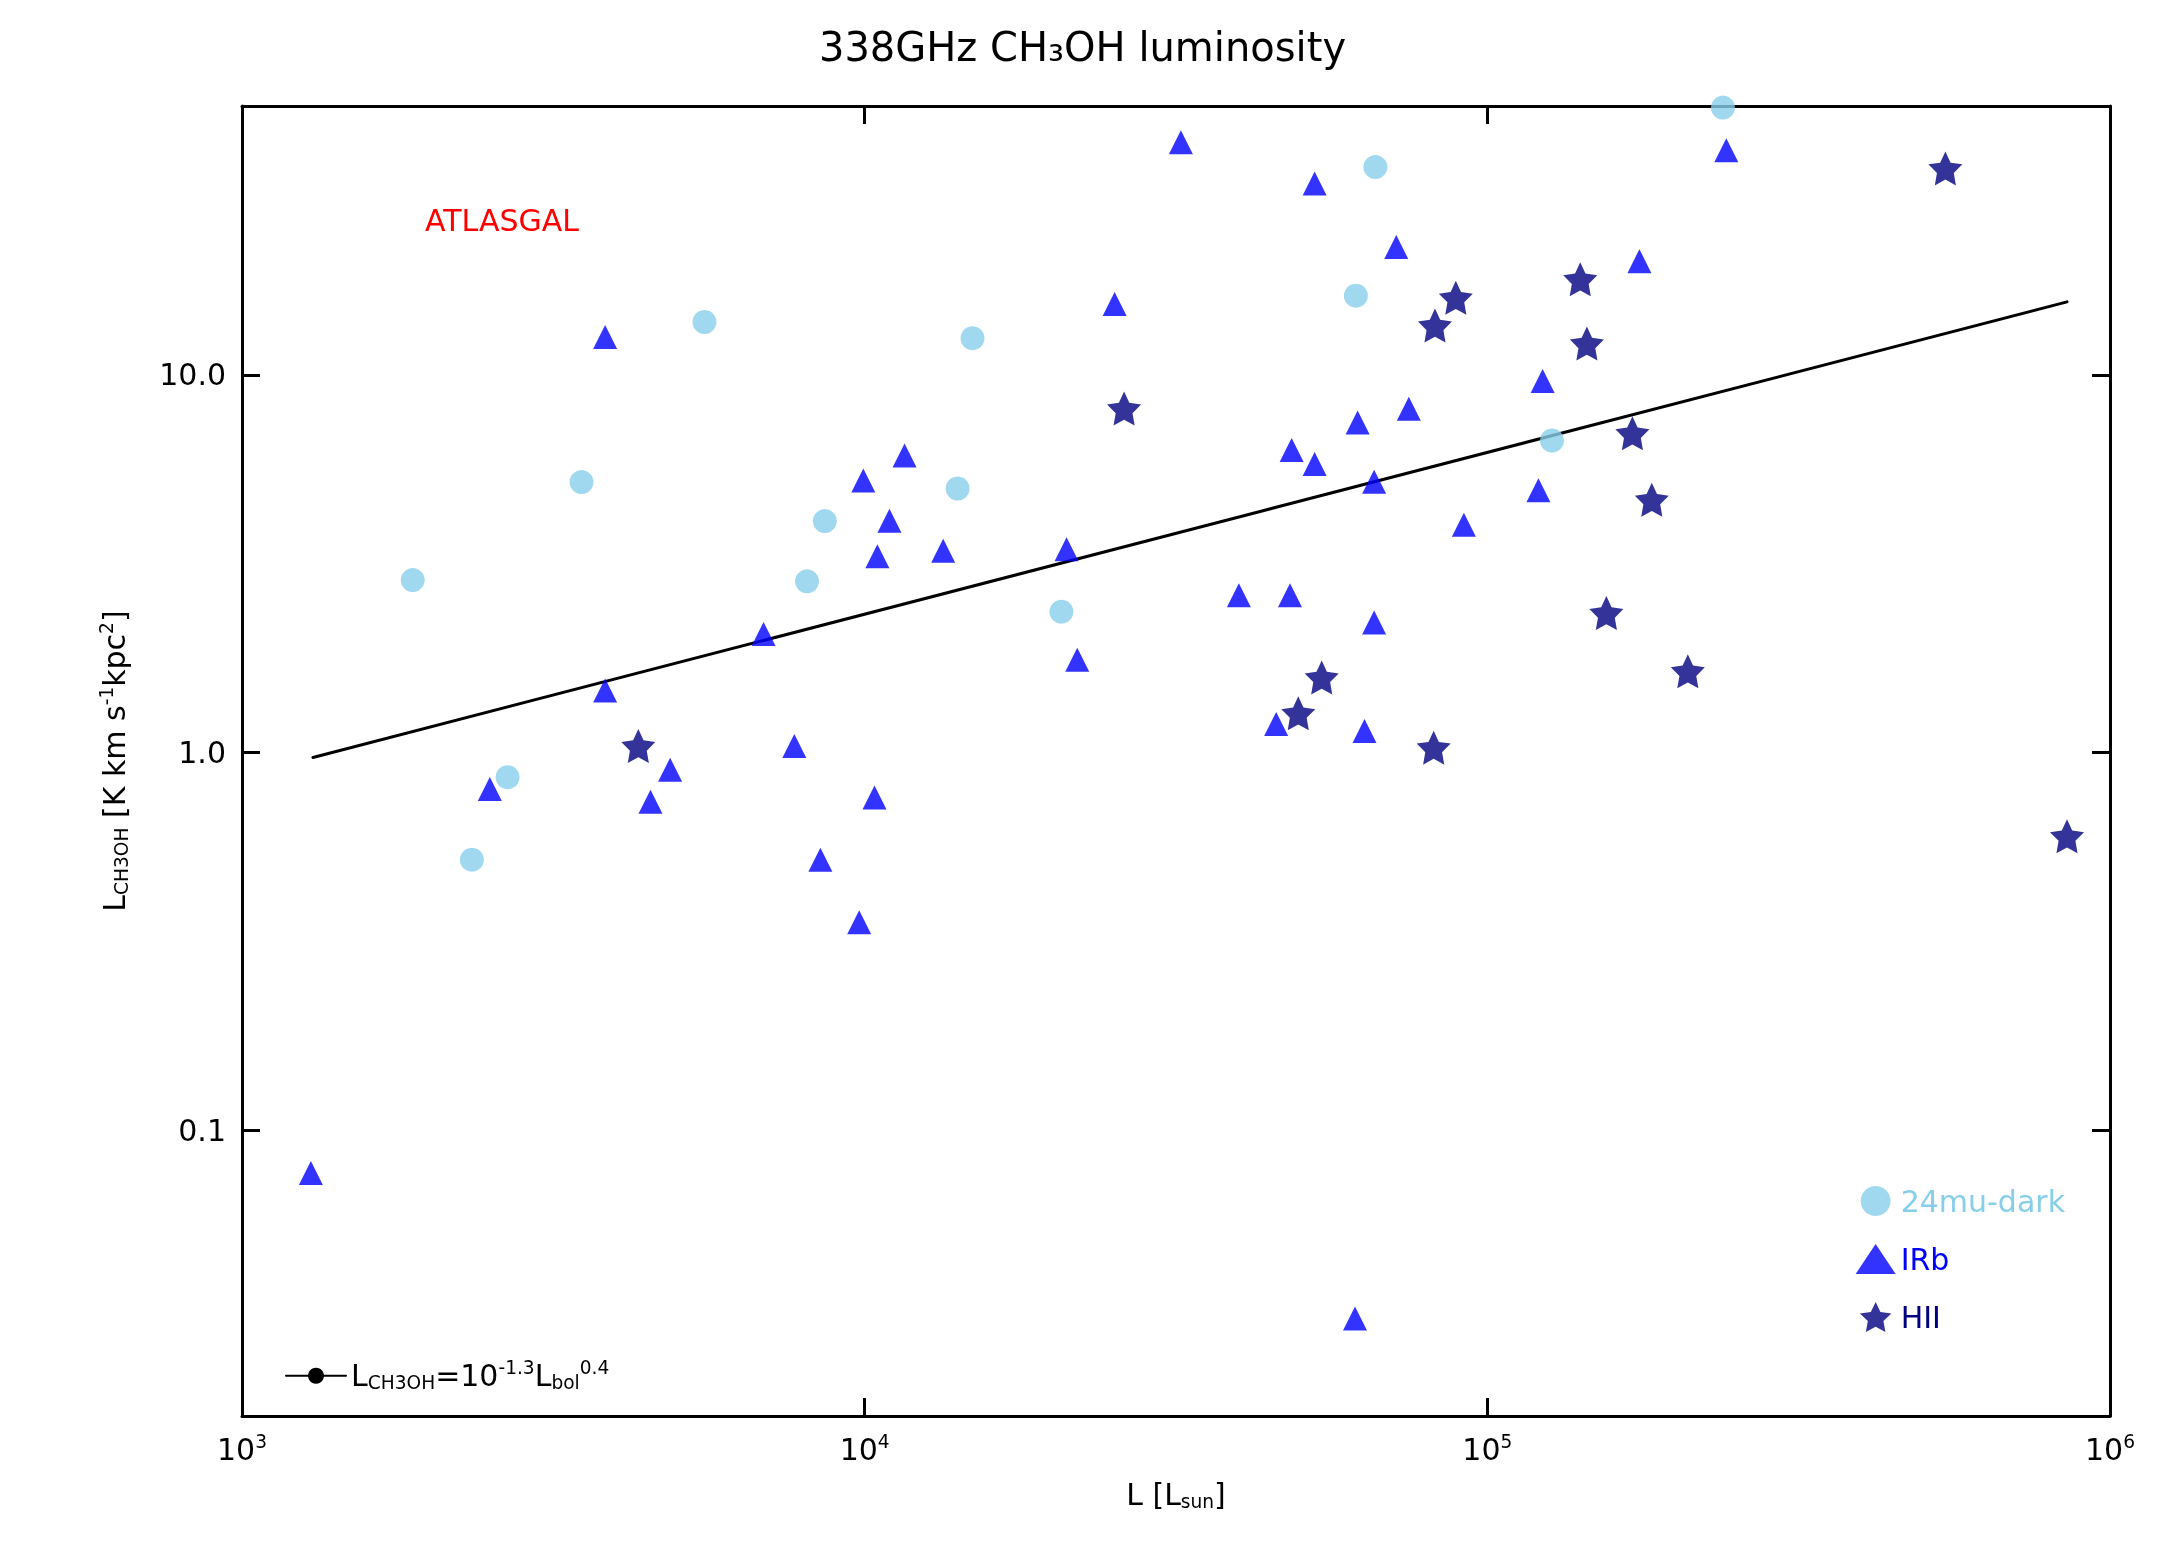  What do you see at coordinates (1176, 1494) in the screenshot?
I see `x-axis-title: L [Lsun]` at bounding box center [1176, 1494].